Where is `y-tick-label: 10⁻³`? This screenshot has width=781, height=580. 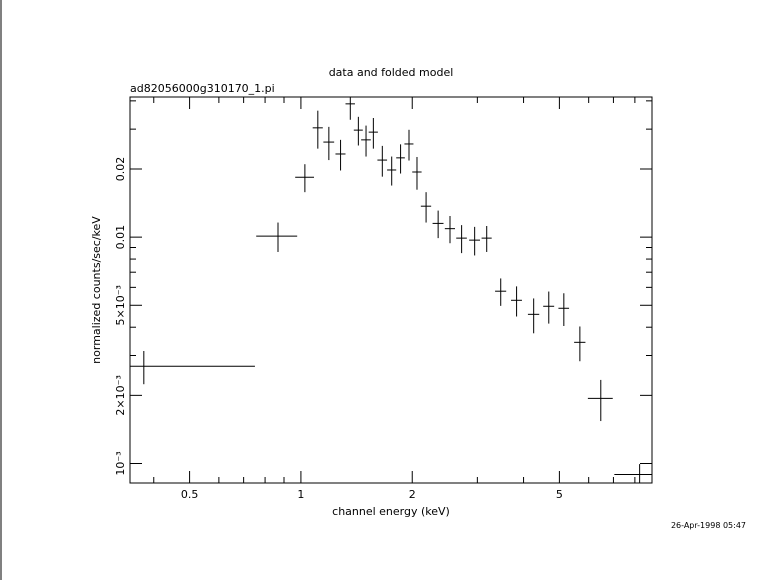 y-tick-label: 10⁻³ is located at coordinates (120, 463).